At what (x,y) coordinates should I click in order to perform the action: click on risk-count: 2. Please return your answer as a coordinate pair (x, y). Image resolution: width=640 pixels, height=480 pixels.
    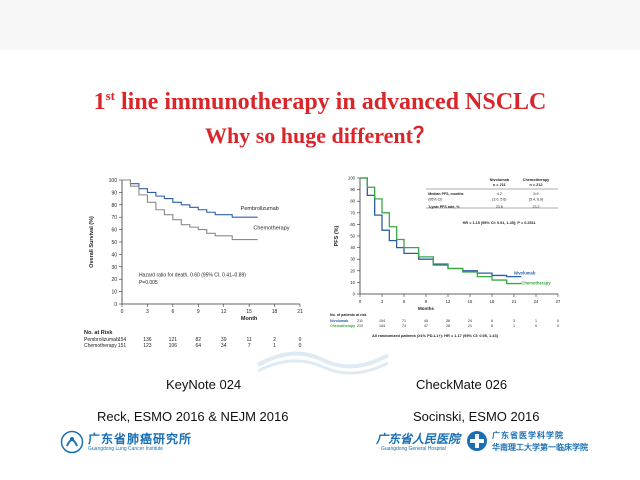
    Looking at the image, I should click on (274, 340).